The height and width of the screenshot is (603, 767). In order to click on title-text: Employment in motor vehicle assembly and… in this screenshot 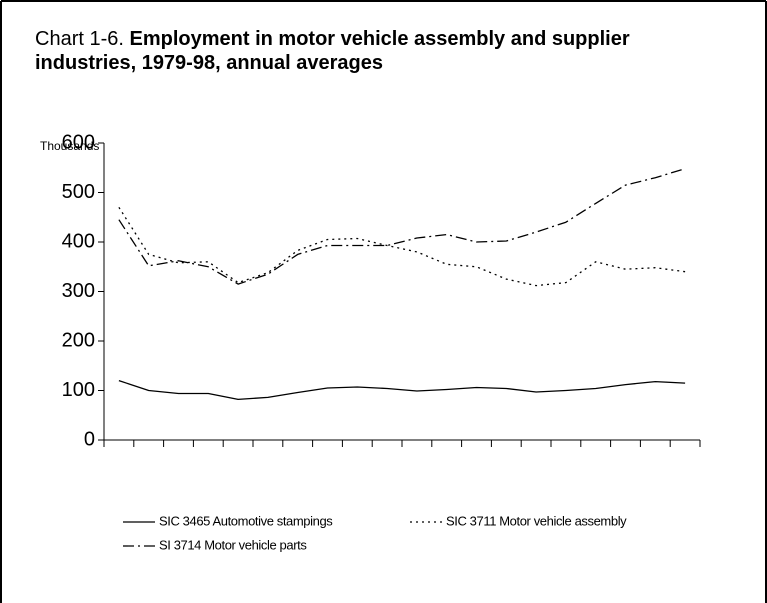, I will do `click(332, 51)`.